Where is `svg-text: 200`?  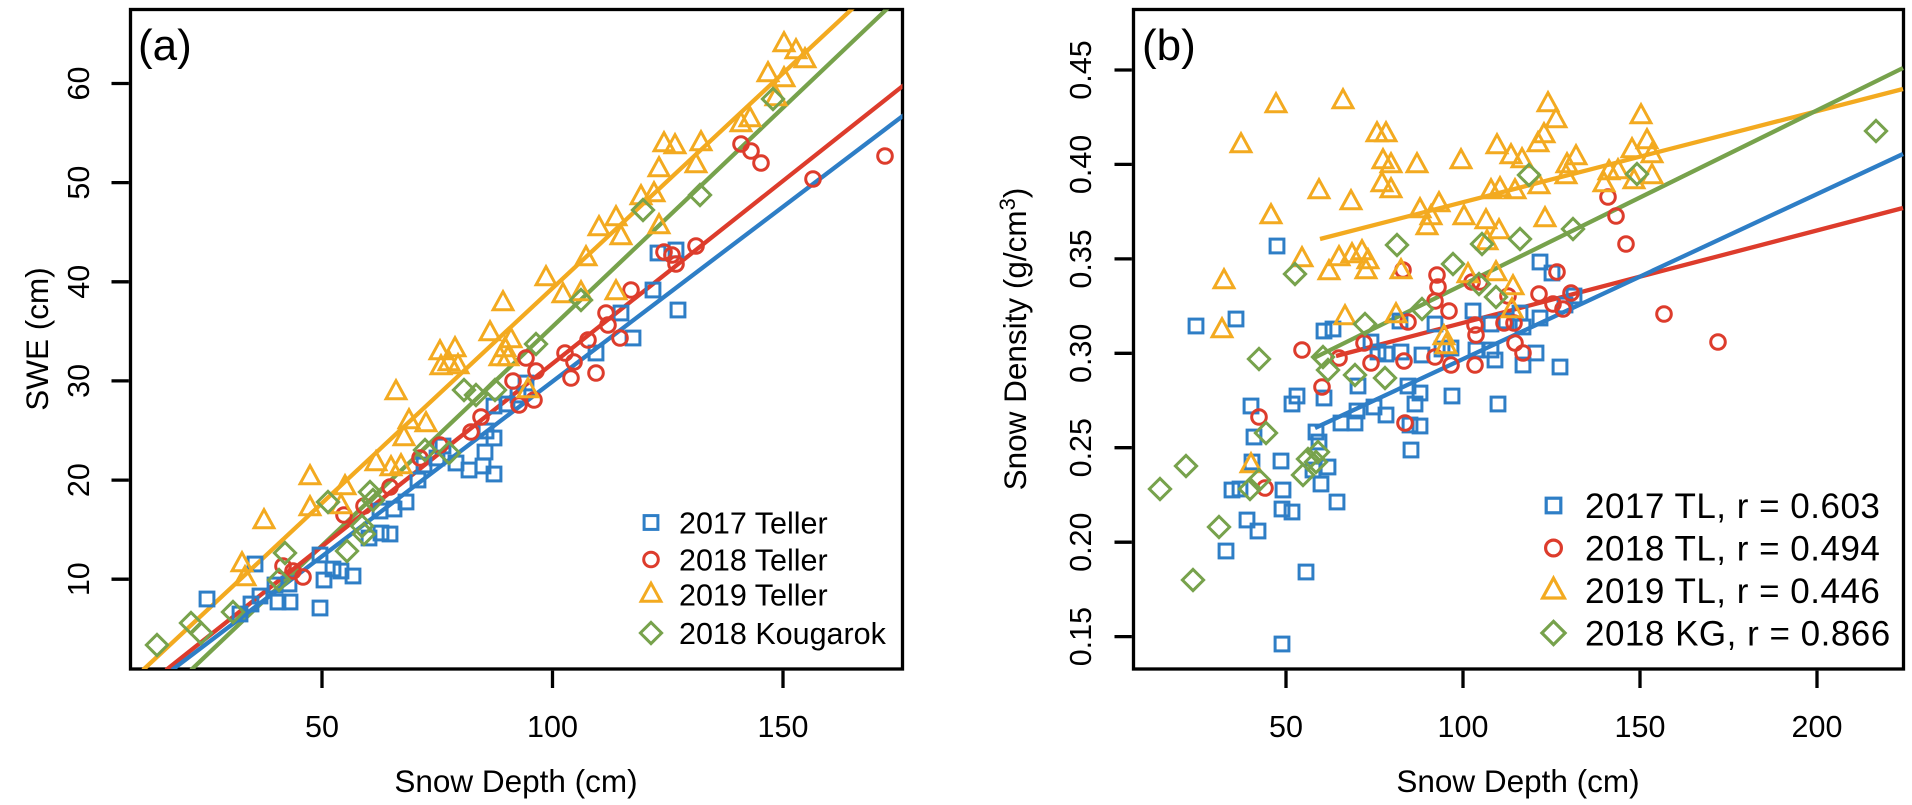
svg-text: 200 is located at coordinates (1817, 727).